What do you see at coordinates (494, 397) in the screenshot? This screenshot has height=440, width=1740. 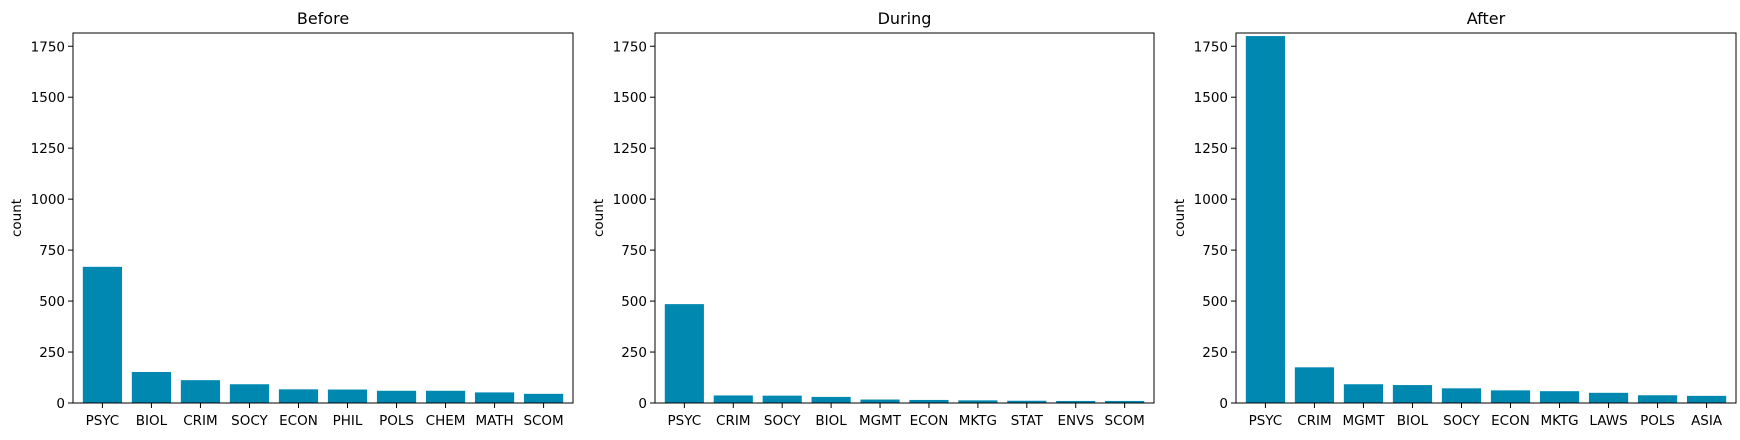 I see `bar-math` at bounding box center [494, 397].